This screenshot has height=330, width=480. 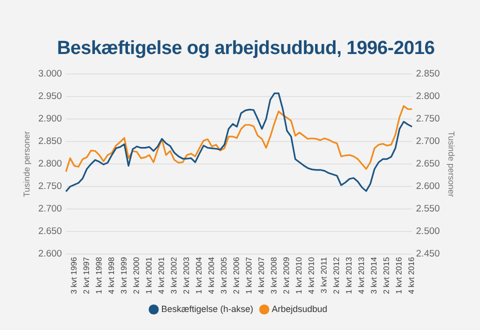 I want to click on x-tick-label: 3 kvt 2005, so click(x=224, y=275).